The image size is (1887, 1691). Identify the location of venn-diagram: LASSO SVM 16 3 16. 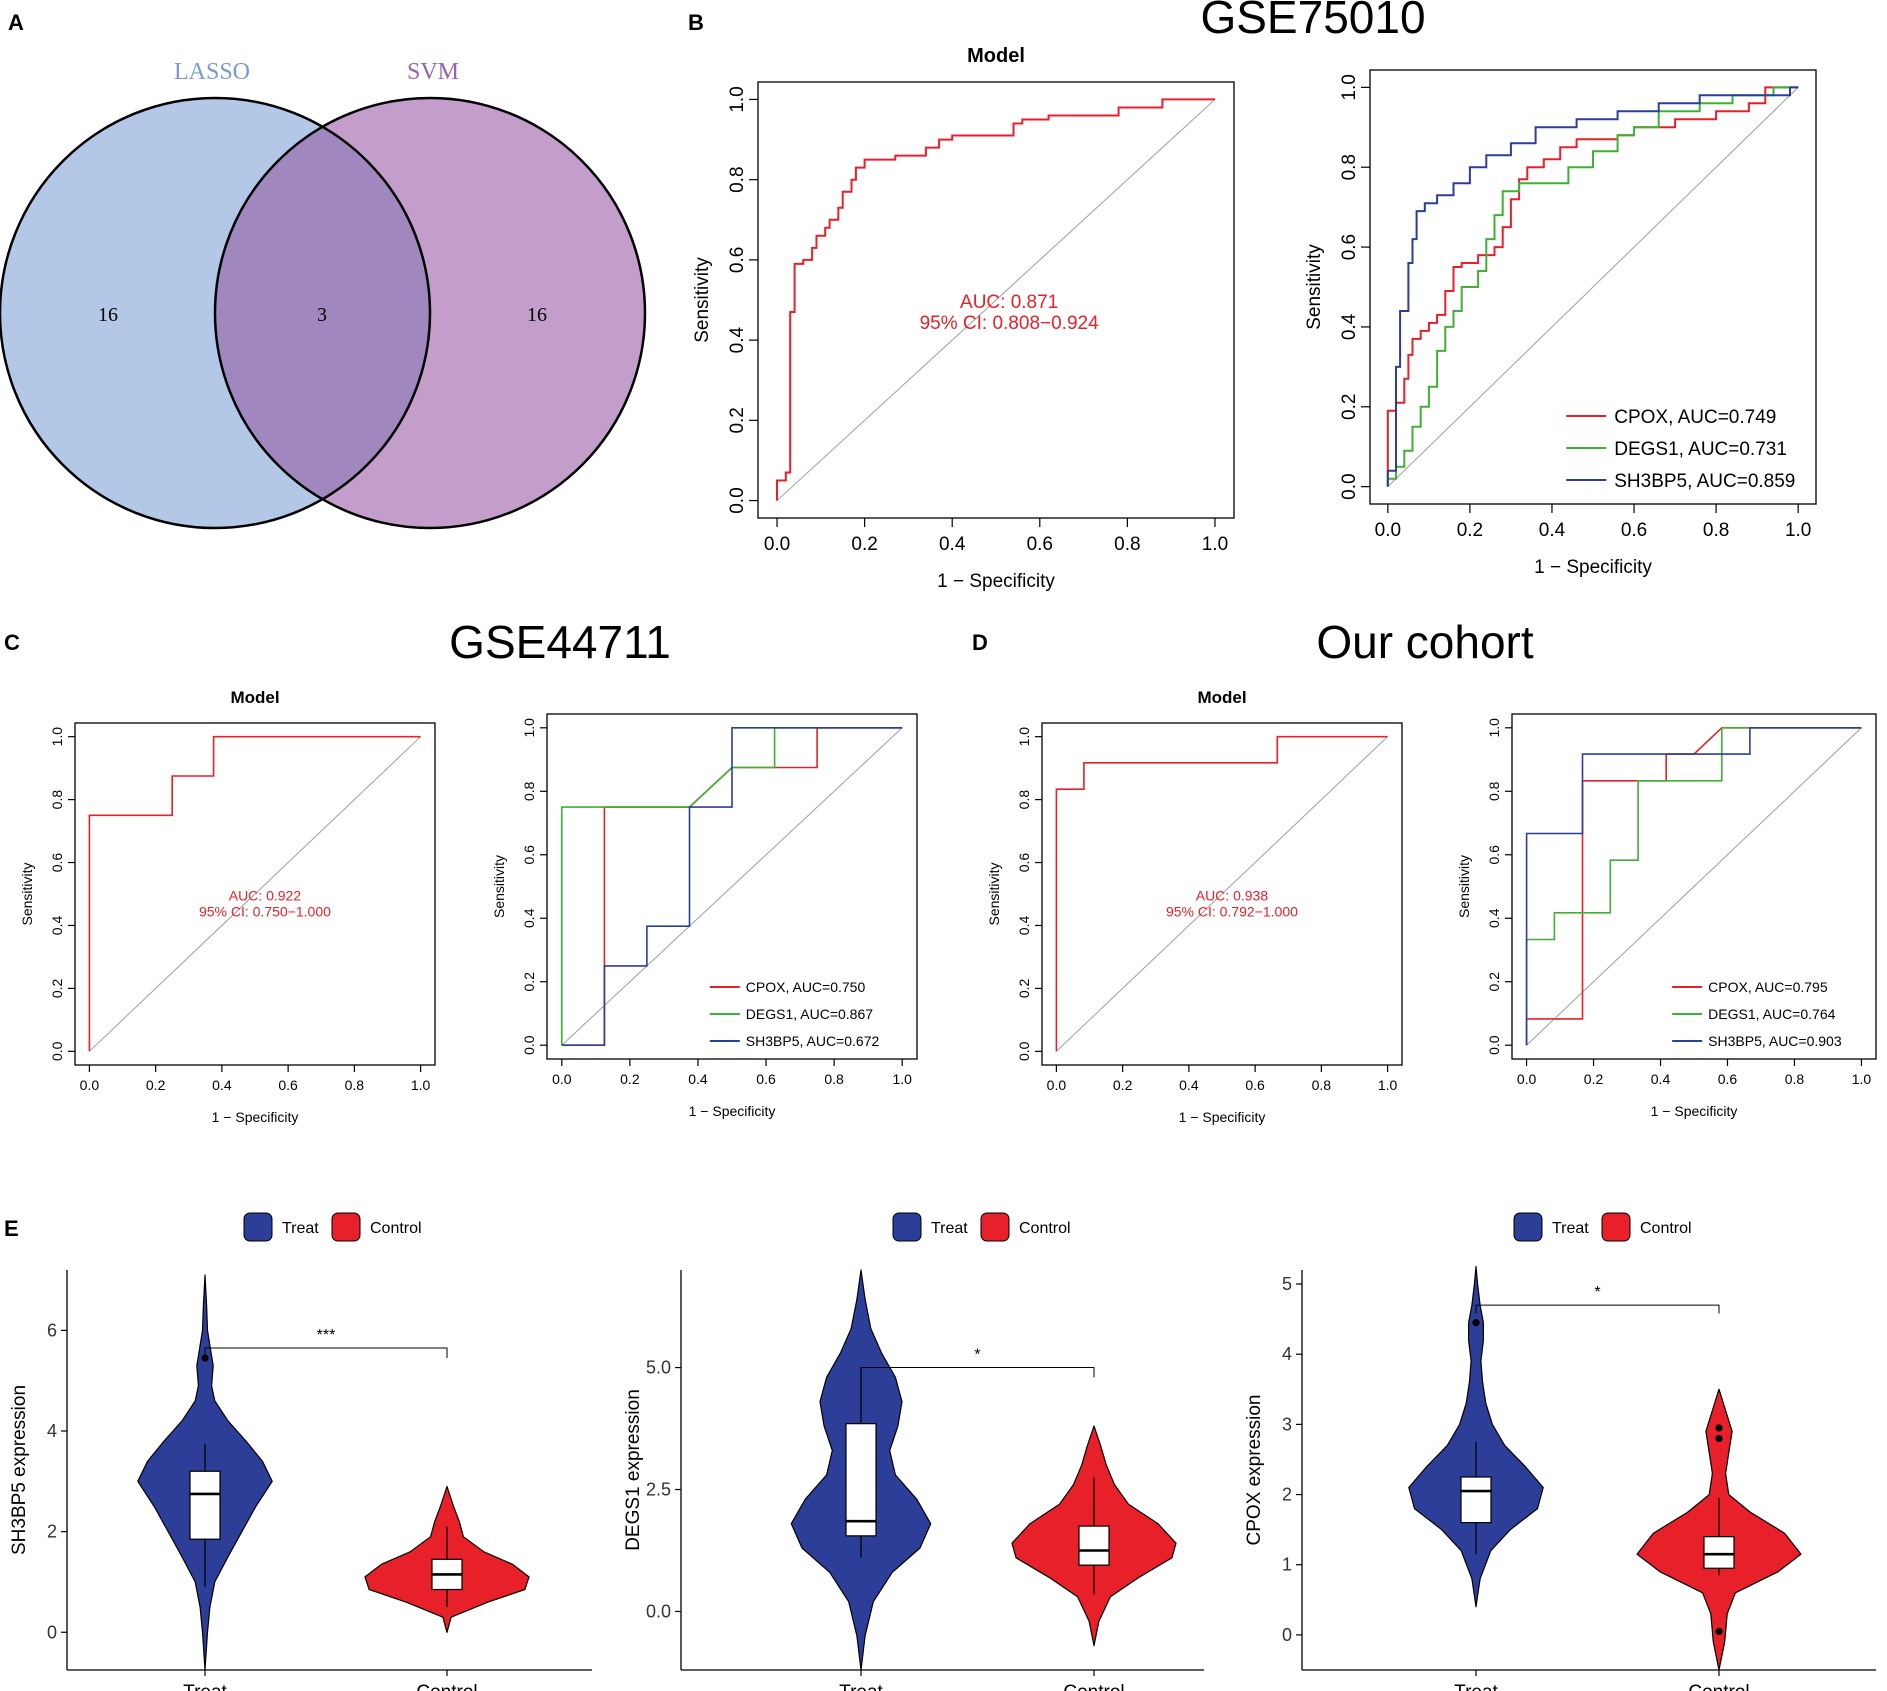
(323, 294).